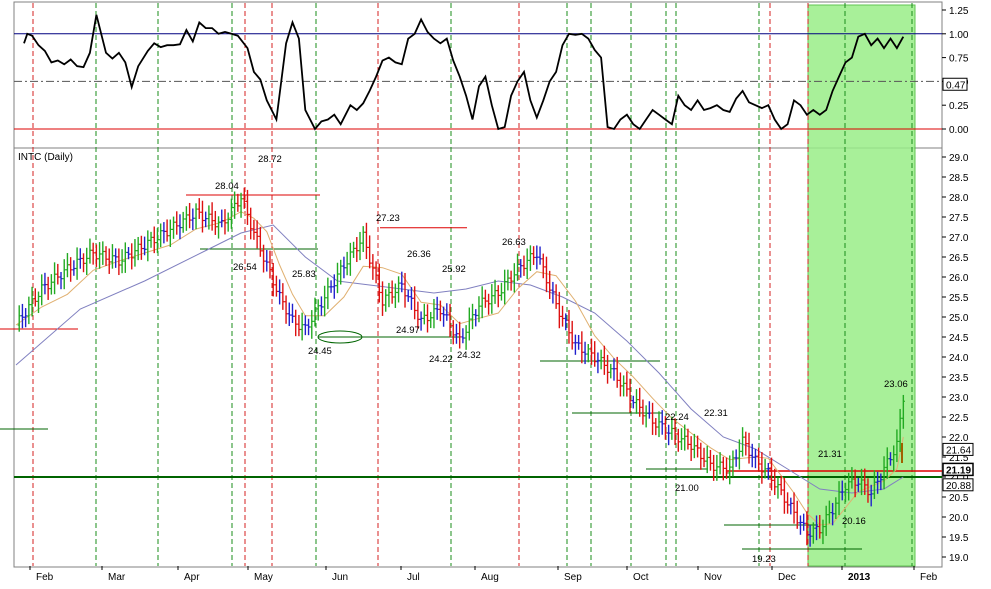  Describe the element at coordinates (388, 218) in the screenshot. I see `price-label: 27.23` at that location.